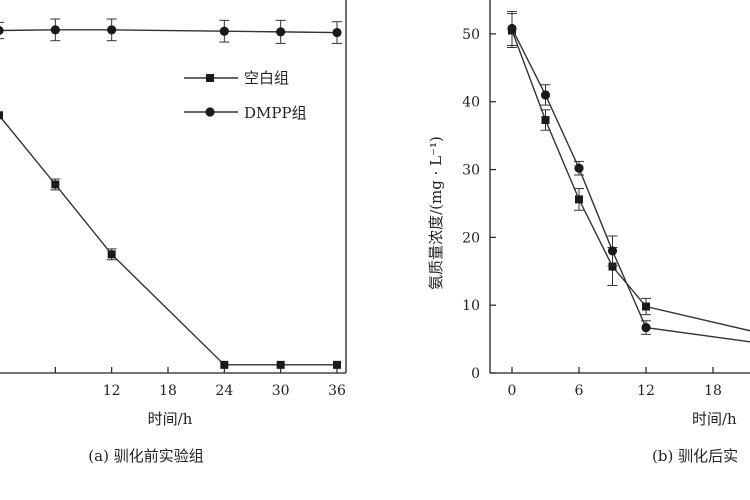  What do you see at coordinates (695, 456) in the screenshot?
I see `panel-b-caption: (b) 驯化后实` at bounding box center [695, 456].